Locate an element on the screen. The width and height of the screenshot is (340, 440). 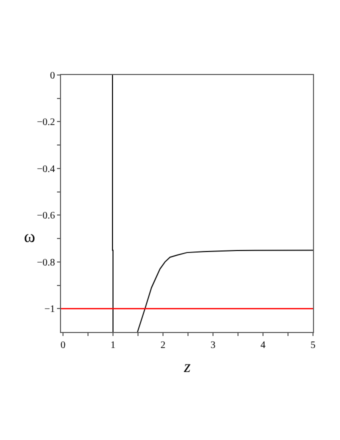
x-tick-label: 2 is located at coordinates (163, 345).